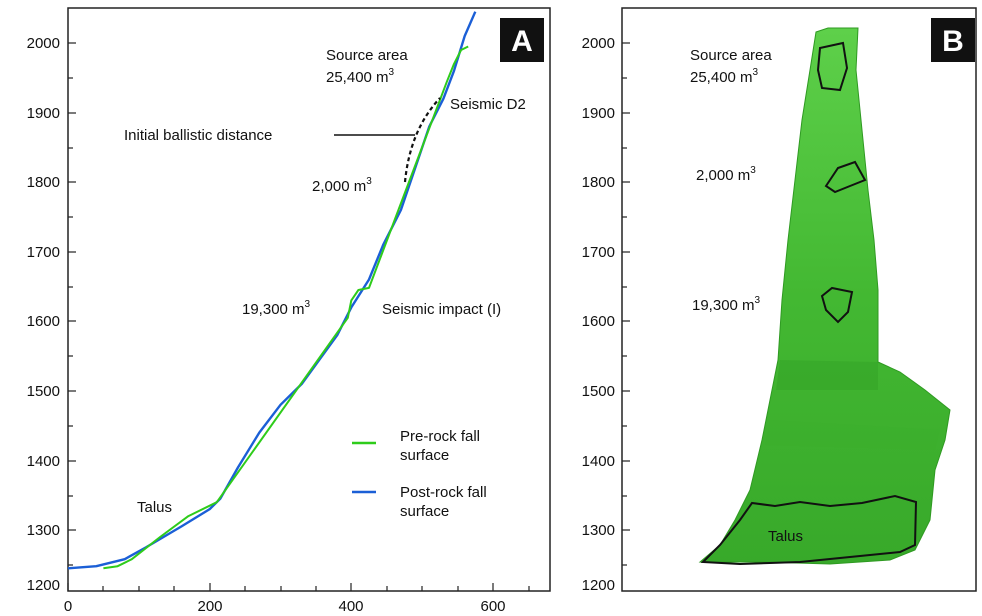 The image size is (982, 616). What do you see at coordinates (43, 461) in the screenshot?
I see `panel-a-ytick-1400: 1400` at bounding box center [43, 461].